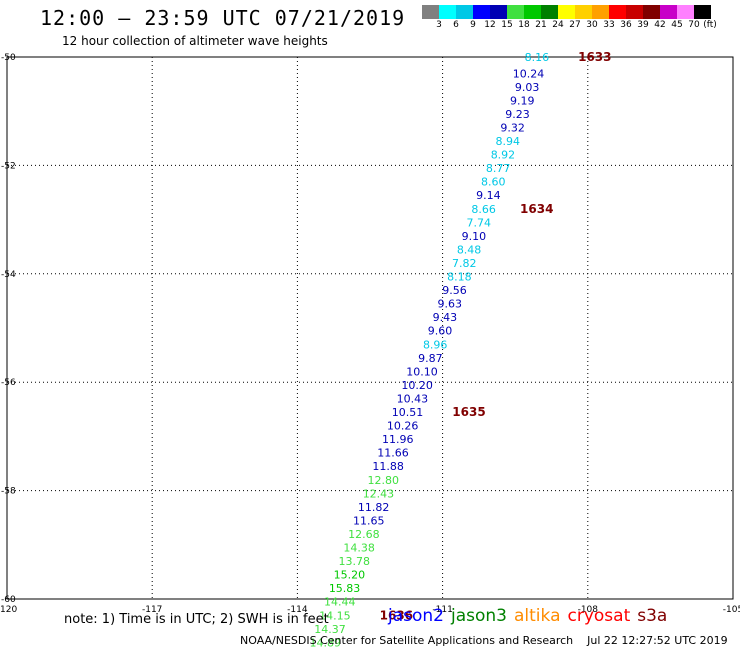 The height and width of the screenshot is (650, 740). Describe the element at coordinates (517, 114) in the screenshot. I see `wave-height-label: 9.23` at that location.